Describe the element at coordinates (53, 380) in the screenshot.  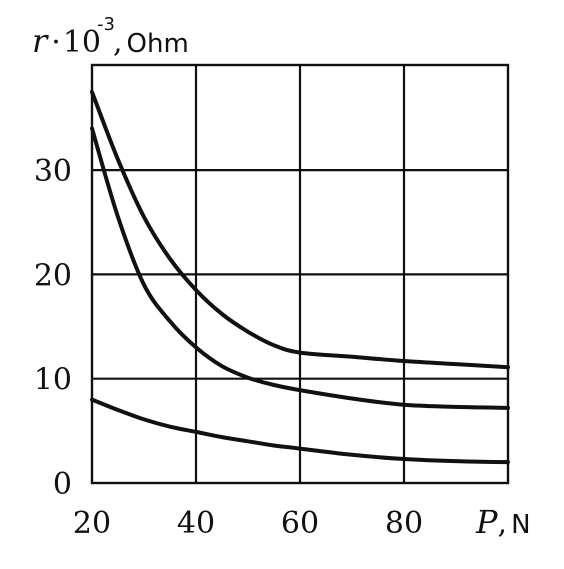
I see `y-tick-label: 10` at that location.